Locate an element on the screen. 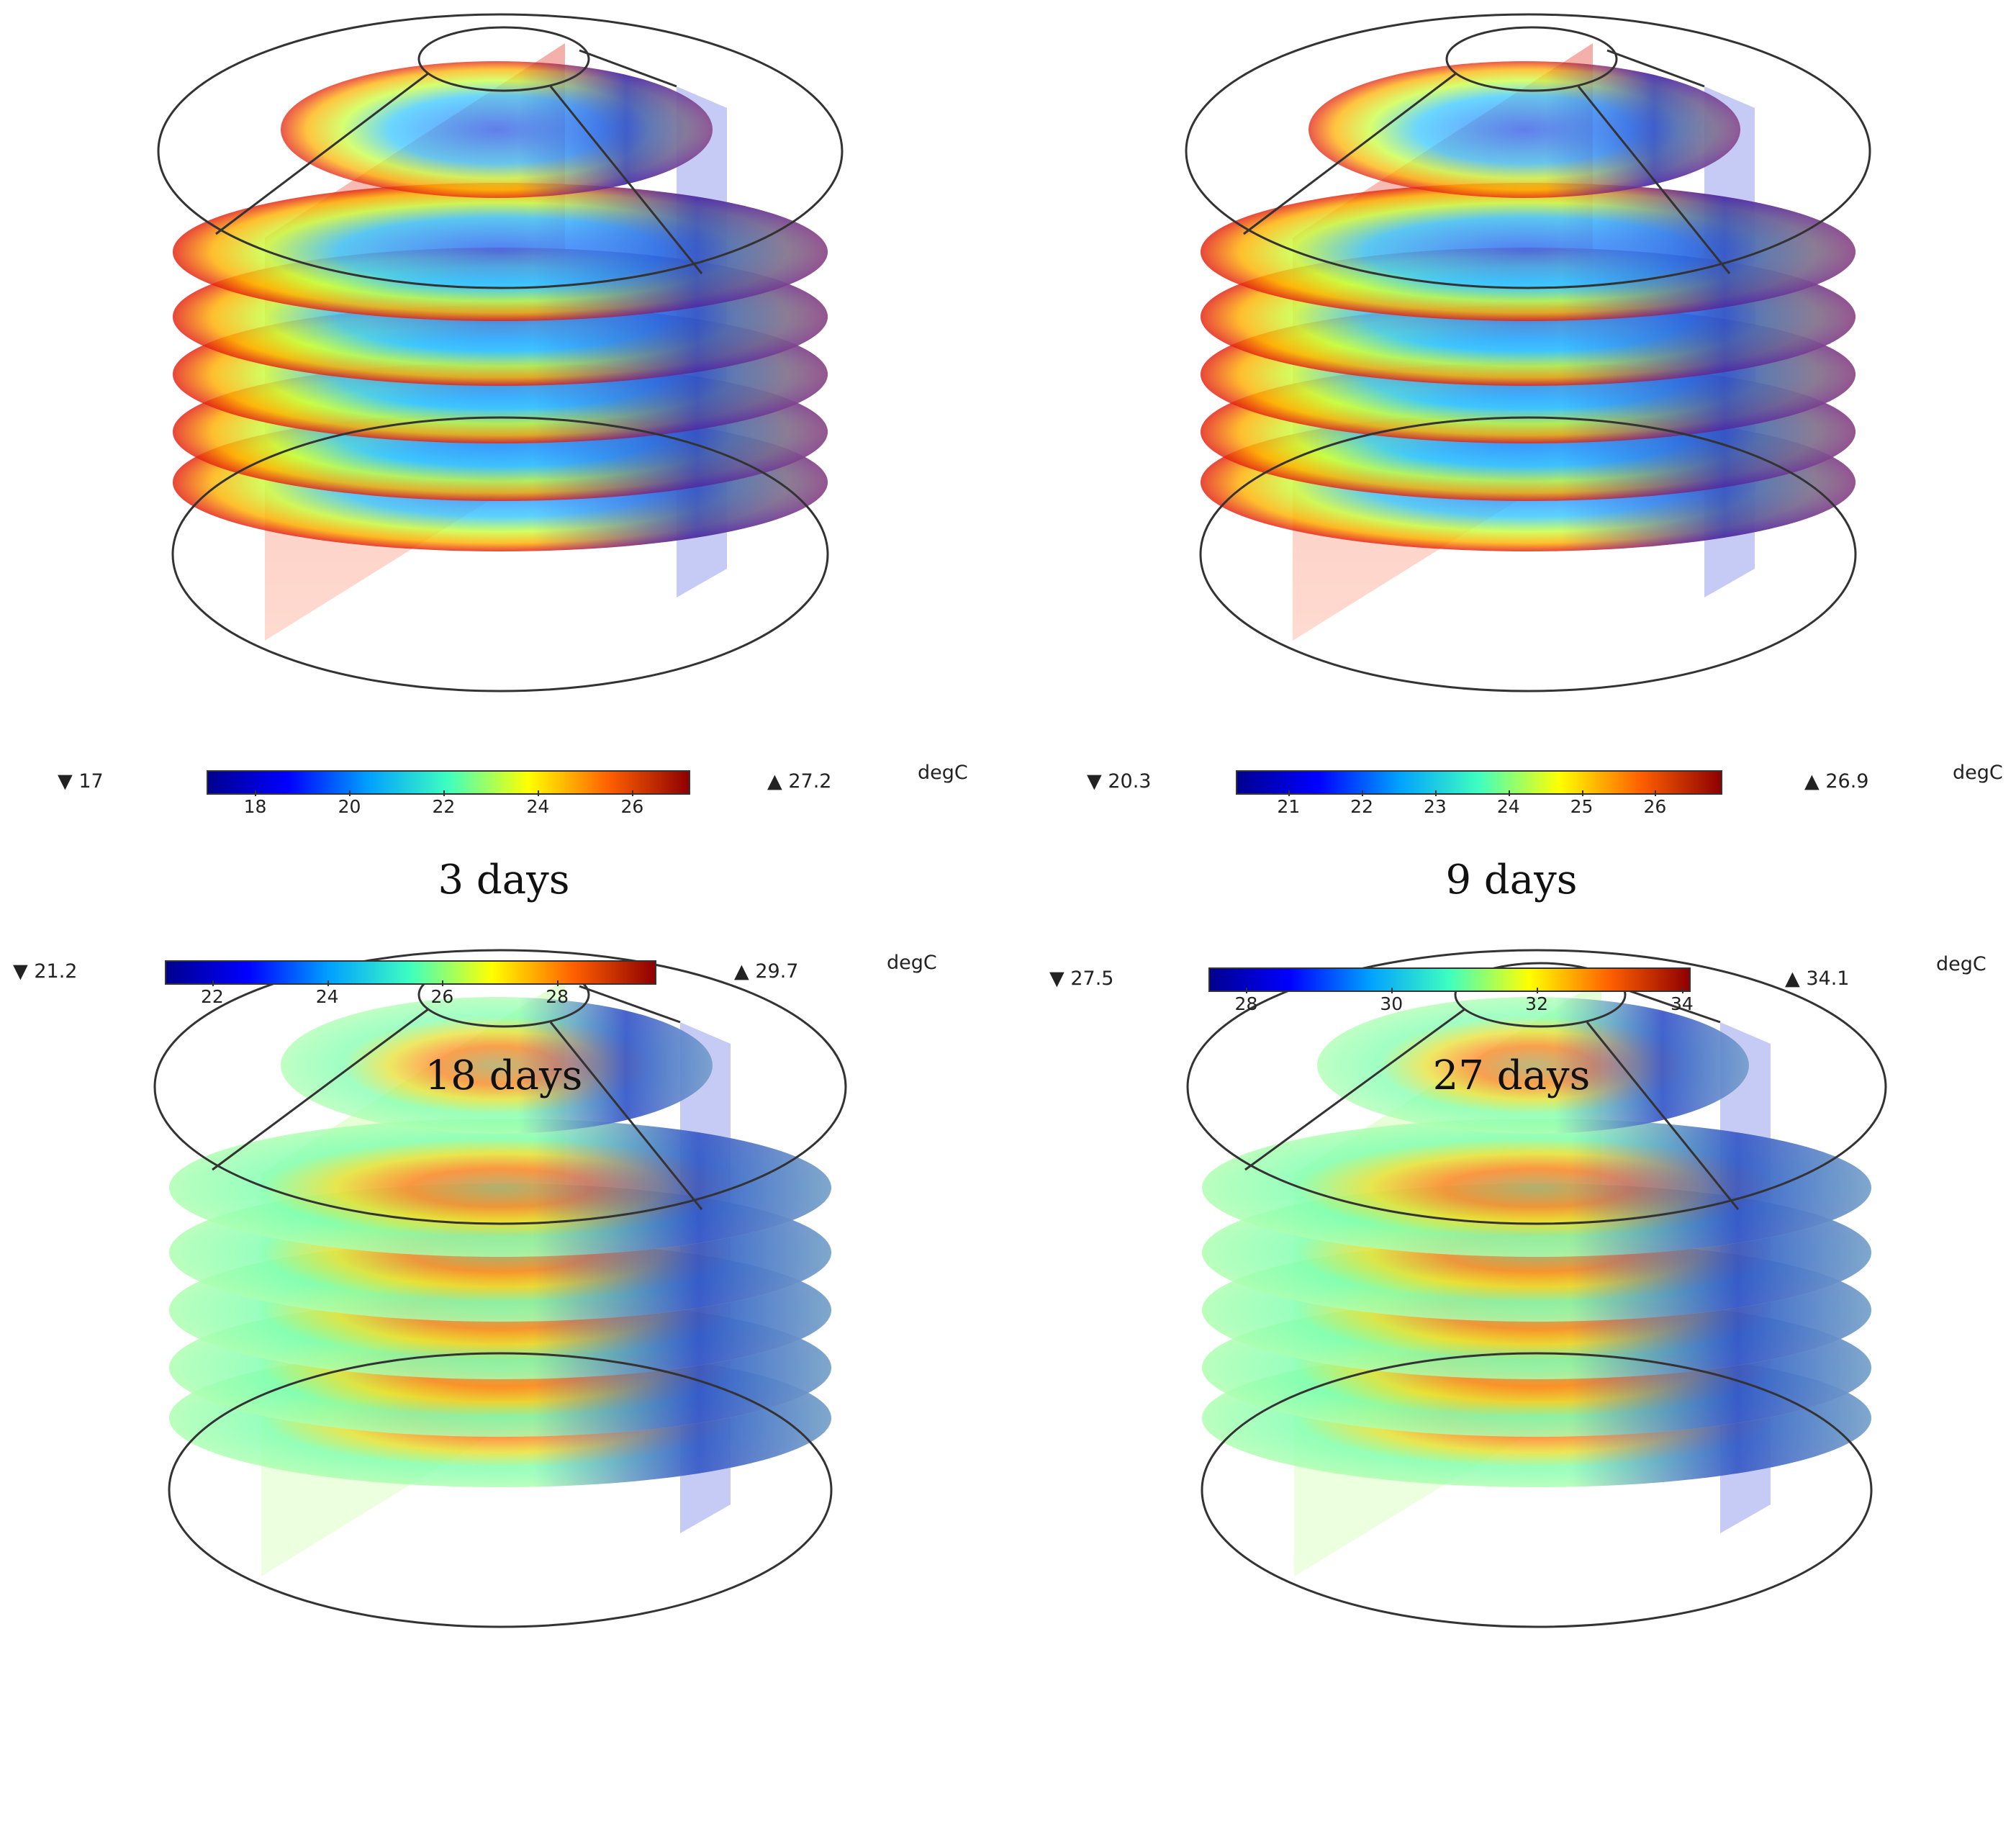  colorbar: 21 22 23 24 25 26 is located at coordinates (1479, 793).